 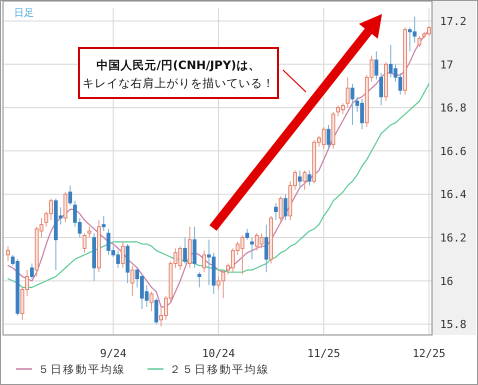 What do you see at coordinates (453, 238) in the screenshot?
I see `y-tick-label: 16.2` at bounding box center [453, 238].